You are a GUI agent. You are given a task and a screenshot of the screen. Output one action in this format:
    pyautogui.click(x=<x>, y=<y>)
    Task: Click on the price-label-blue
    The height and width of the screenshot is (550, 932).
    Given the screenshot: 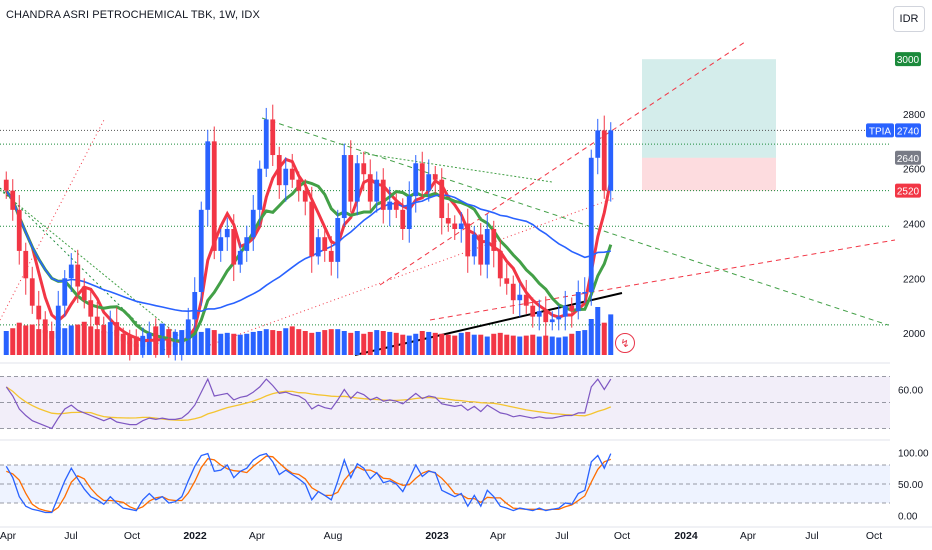 What is the action you would take?
    pyautogui.click(x=908, y=130)
    